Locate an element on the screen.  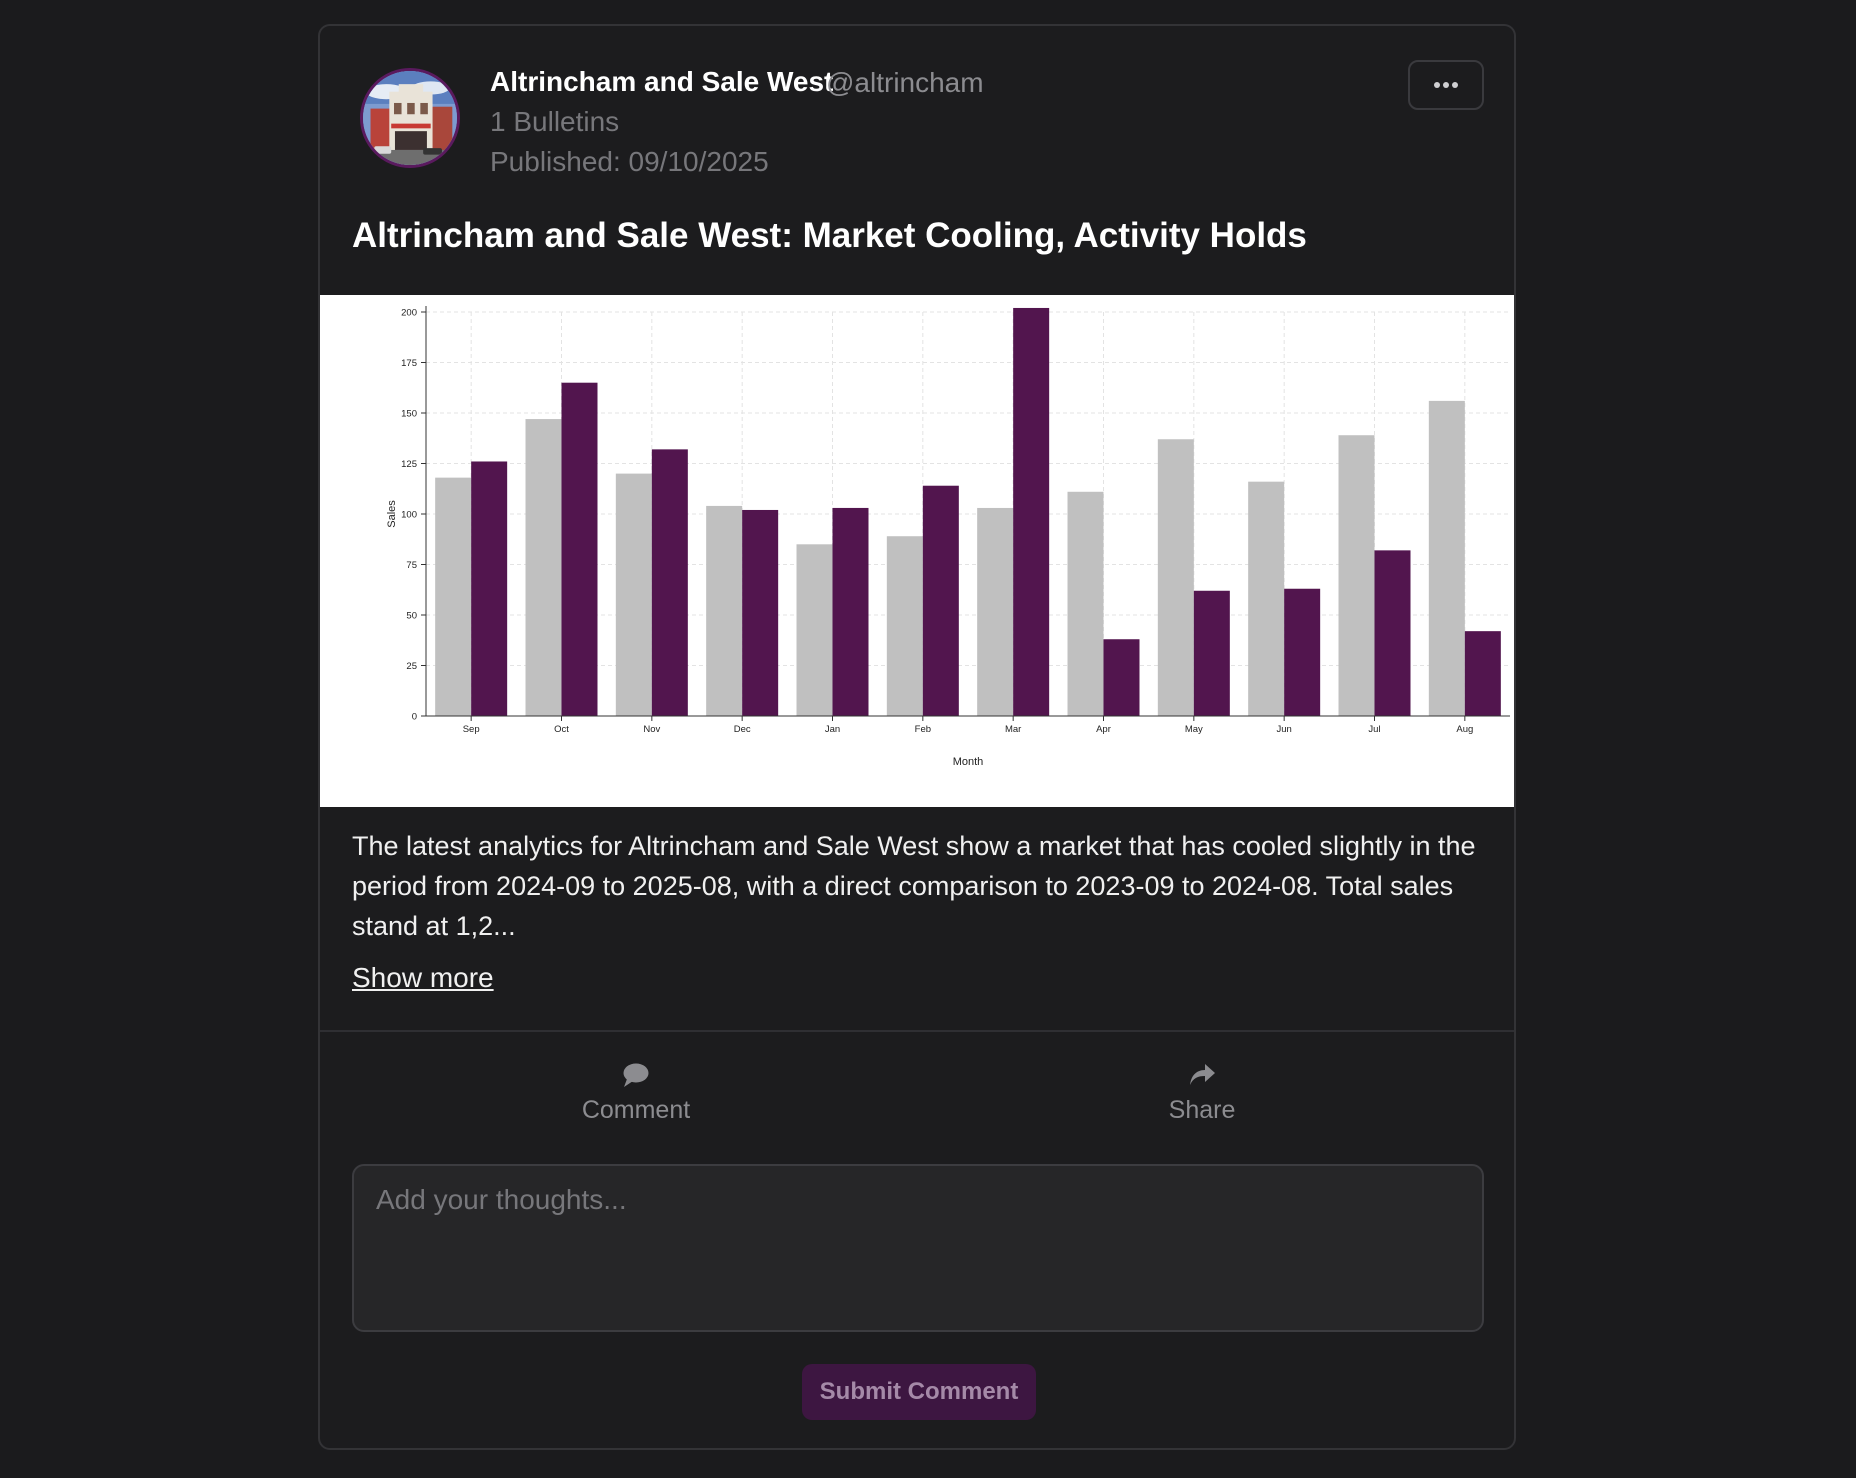
y-tick-label: 100 is located at coordinates (409, 515).